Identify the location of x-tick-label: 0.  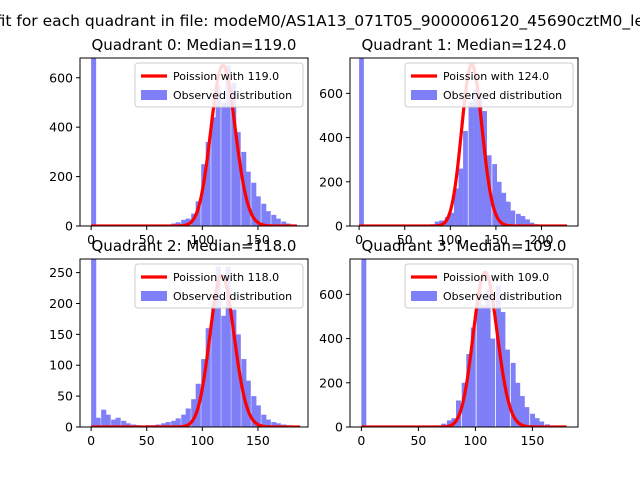
(361, 440).